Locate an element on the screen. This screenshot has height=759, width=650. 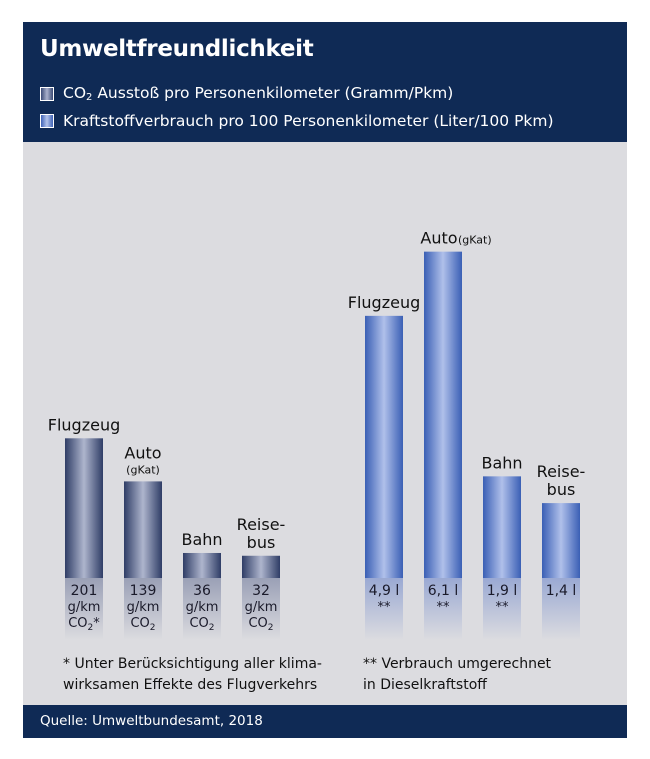
bar-co2-auto is located at coordinates (143, 529).